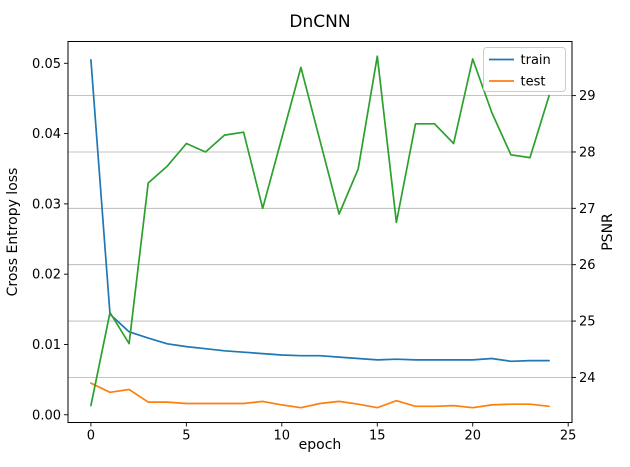 Image resolution: width=630 pixels, height=467 pixels. Describe the element at coordinates (587, 209) in the screenshot. I see `right-y-tick-label: 27` at that location.